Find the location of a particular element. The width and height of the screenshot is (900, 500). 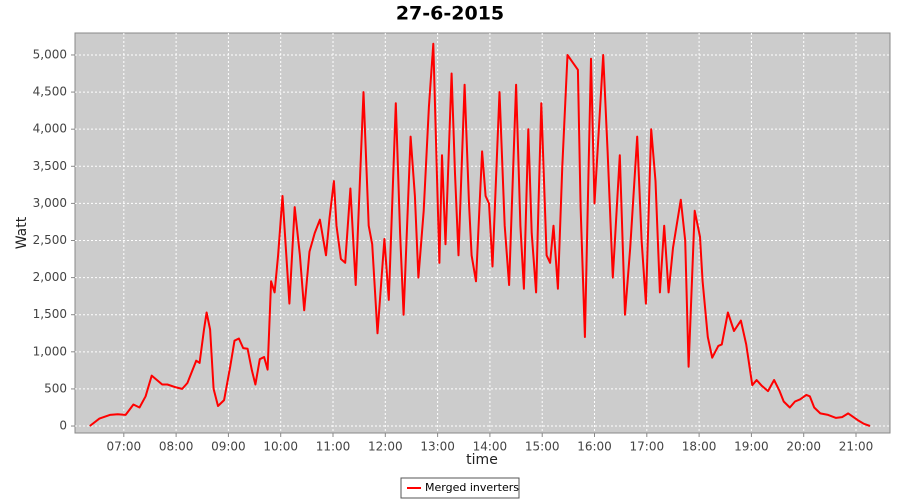

y-tick-label: 500 is located at coordinates (55, 388).